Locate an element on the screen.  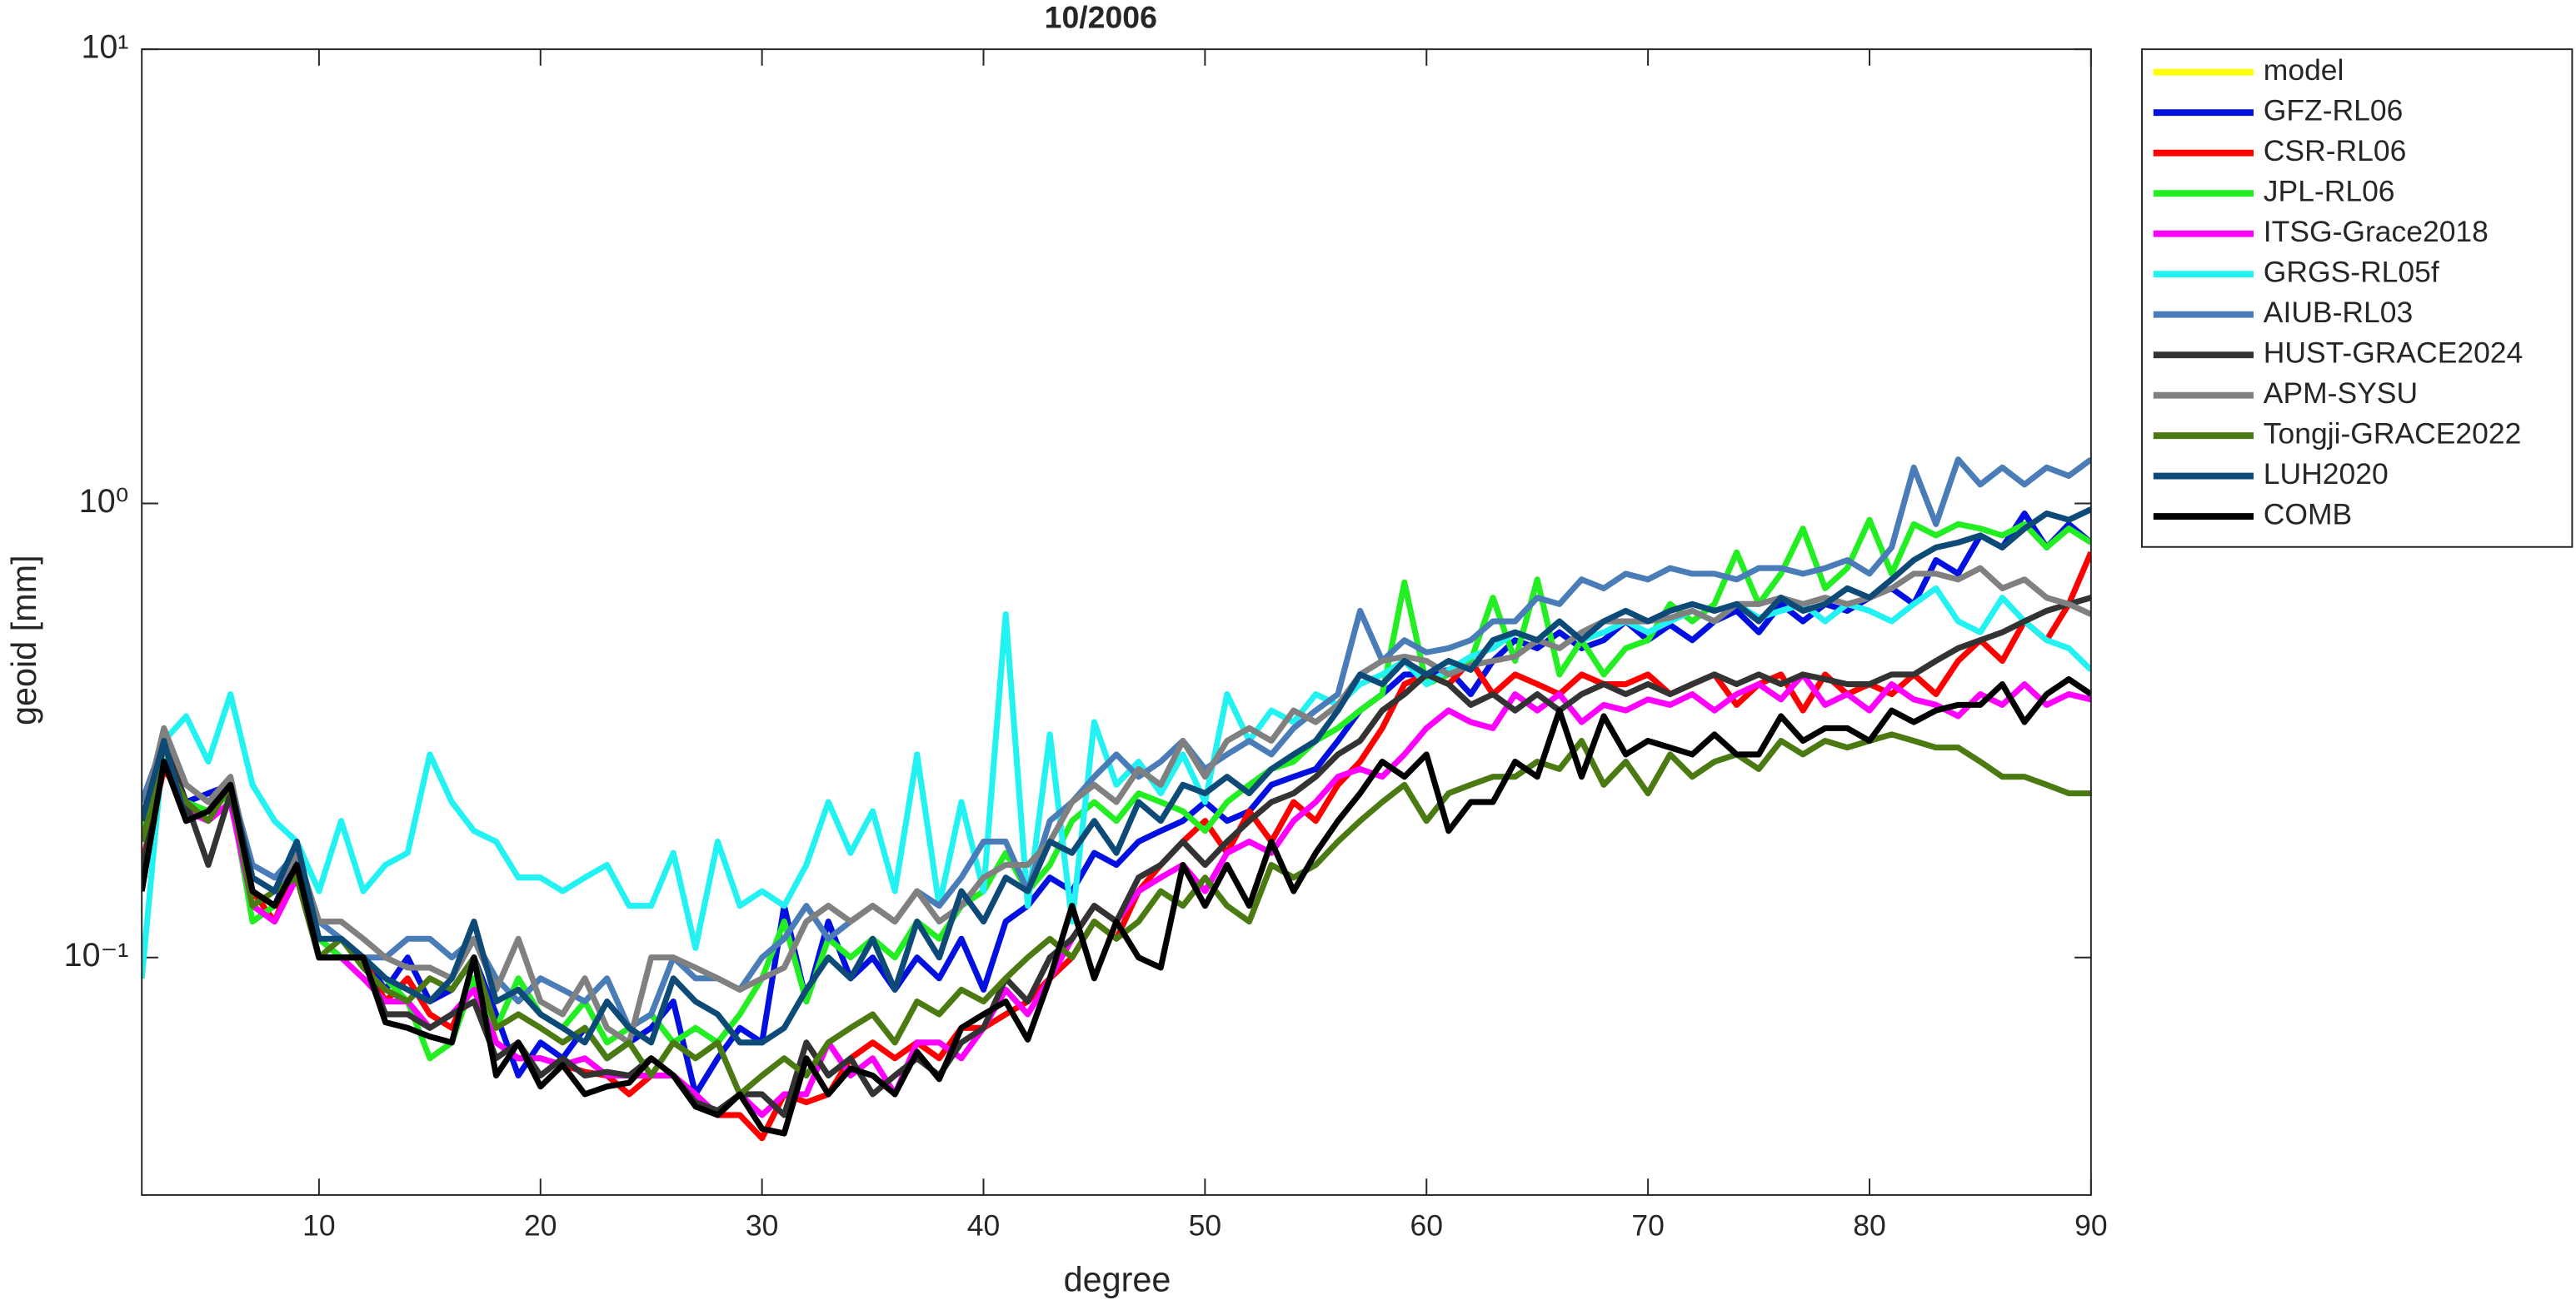
legend-label: Tongji-GRACE2022 is located at coordinates (2393, 433).